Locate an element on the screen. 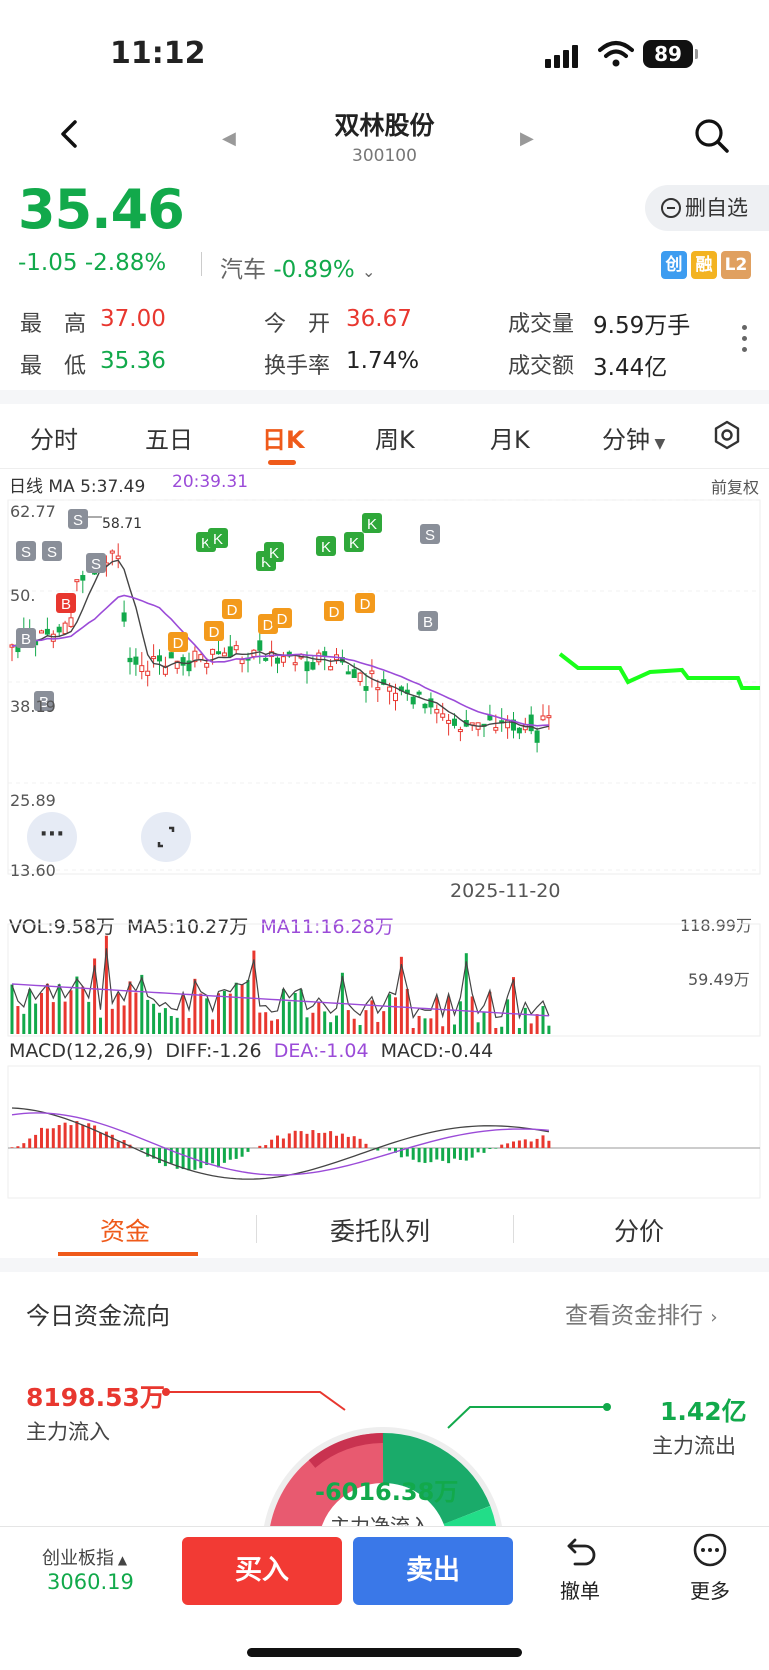 This screenshot has width=769, height=1670. undo-icon is located at coordinates (582, 1551).